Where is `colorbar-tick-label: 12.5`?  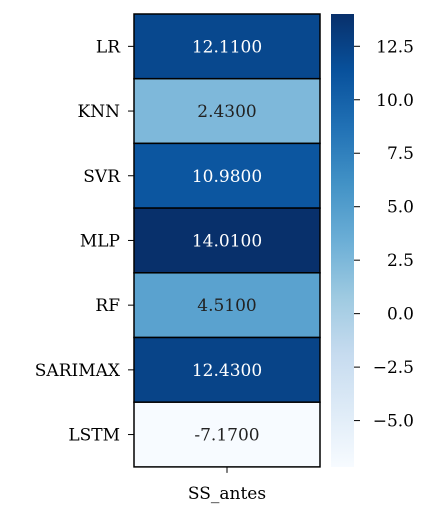
colorbar-tick-label: 12.5 is located at coordinates (395, 47).